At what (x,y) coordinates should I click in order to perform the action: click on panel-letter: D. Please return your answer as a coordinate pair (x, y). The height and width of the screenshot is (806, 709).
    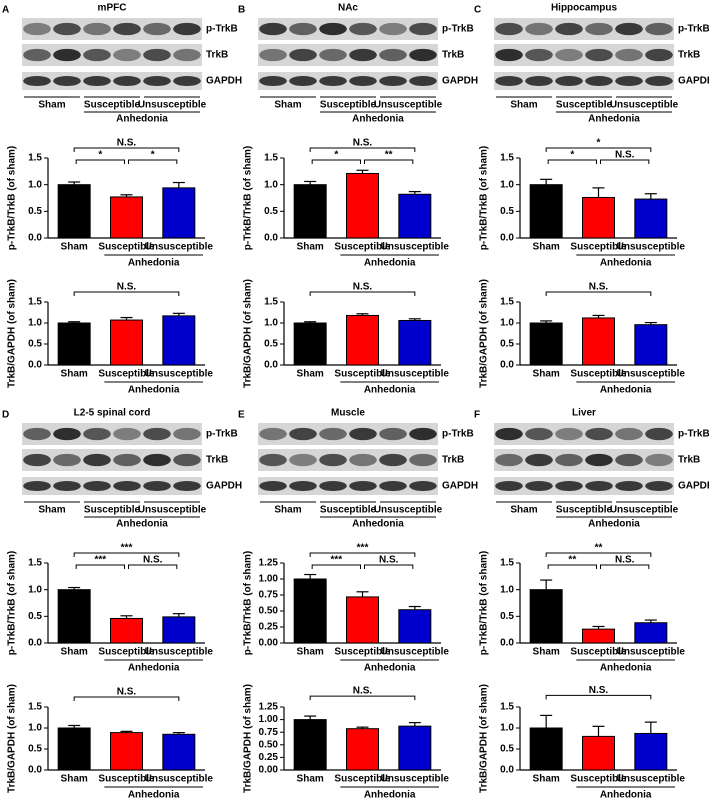
    Looking at the image, I should click on (5, 415).